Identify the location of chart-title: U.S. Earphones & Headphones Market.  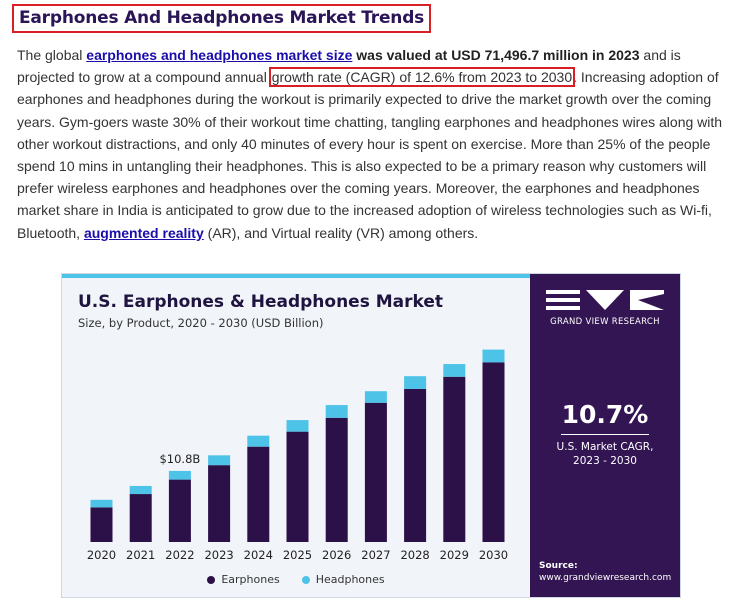
(261, 302).